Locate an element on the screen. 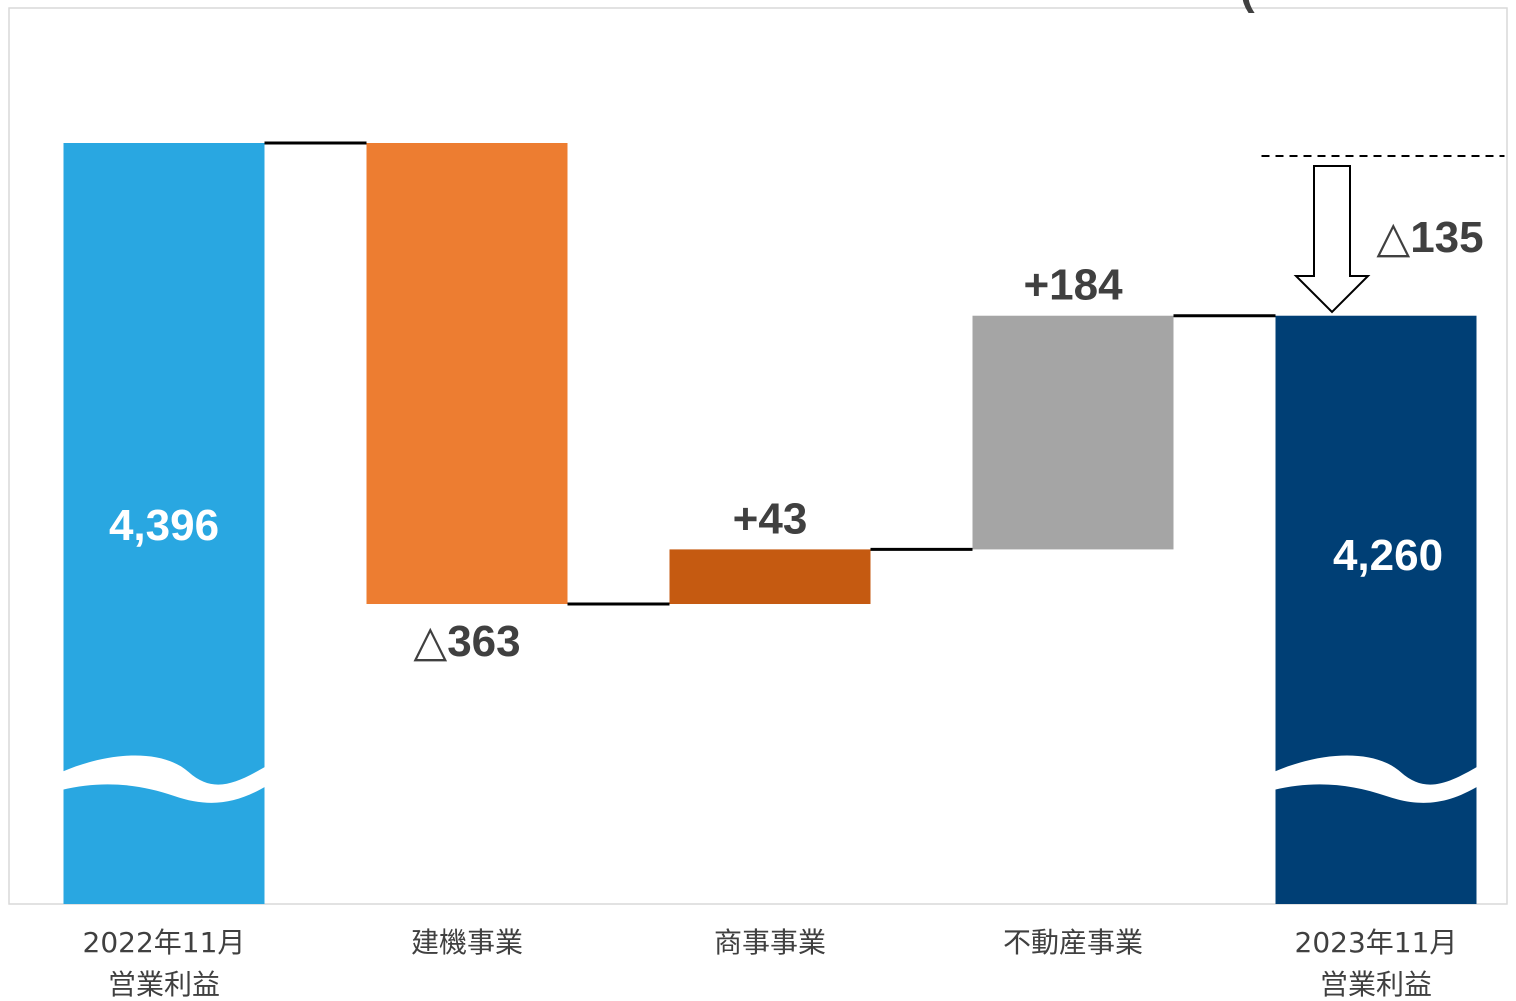  unit-label-partial: ( is located at coordinates (1247, 7).